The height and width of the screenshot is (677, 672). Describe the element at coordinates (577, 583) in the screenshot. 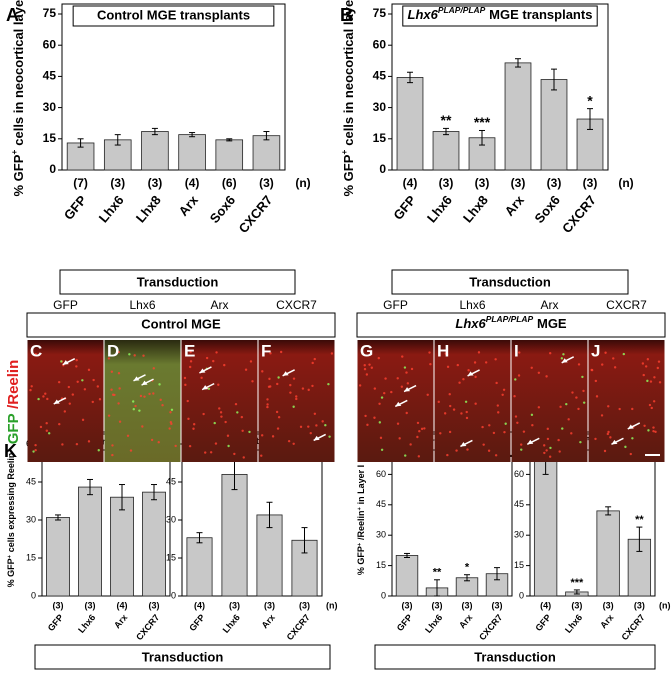

I see `significance: ***` at that location.